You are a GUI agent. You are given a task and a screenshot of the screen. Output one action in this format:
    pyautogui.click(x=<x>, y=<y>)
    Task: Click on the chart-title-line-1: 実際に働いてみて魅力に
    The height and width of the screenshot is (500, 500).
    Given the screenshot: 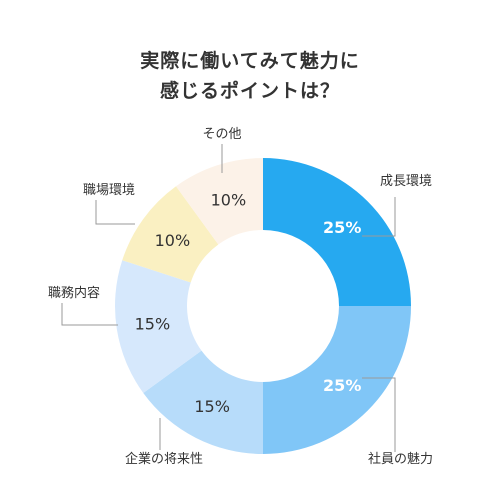 What is the action you would take?
    pyautogui.click(x=250, y=61)
    